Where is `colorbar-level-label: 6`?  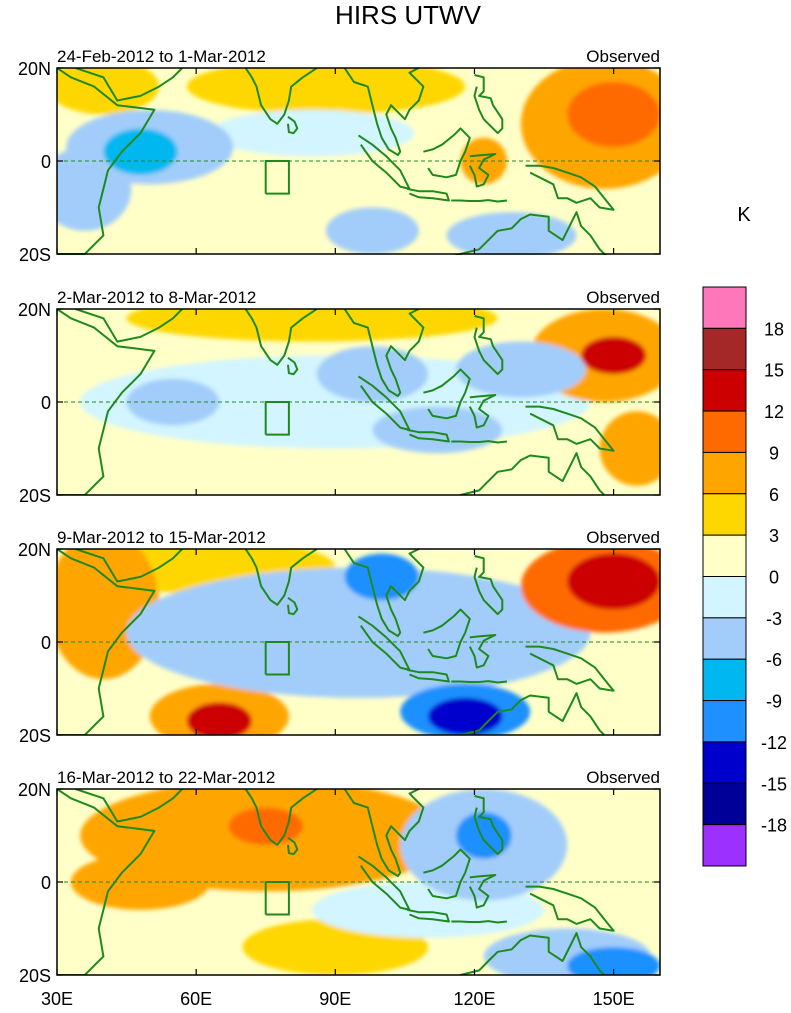
colorbar-level-label: 6 is located at coordinates (774, 495).